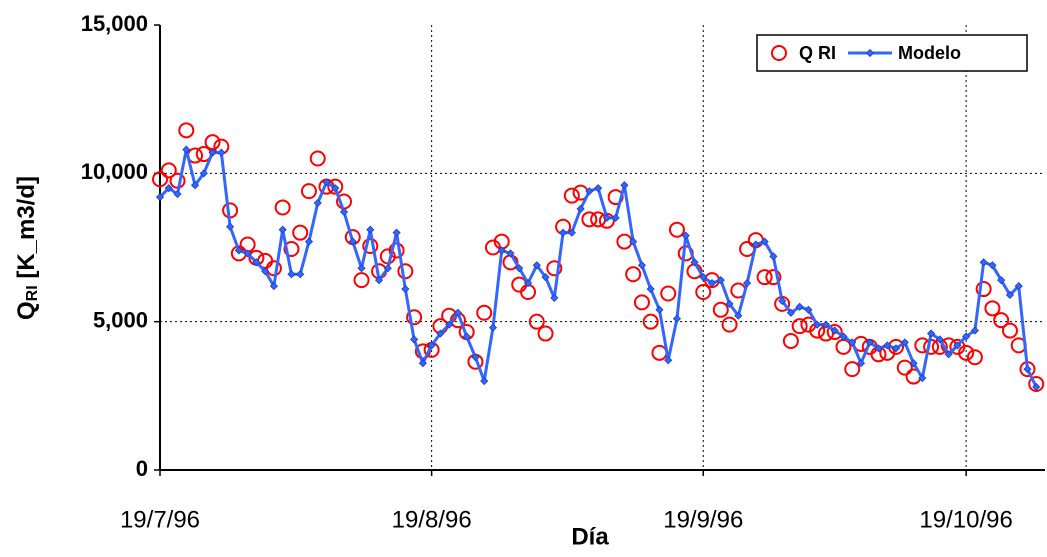 This screenshot has width=1047, height=557. I want to click on legend-label: Modelo, so click(929, 53).